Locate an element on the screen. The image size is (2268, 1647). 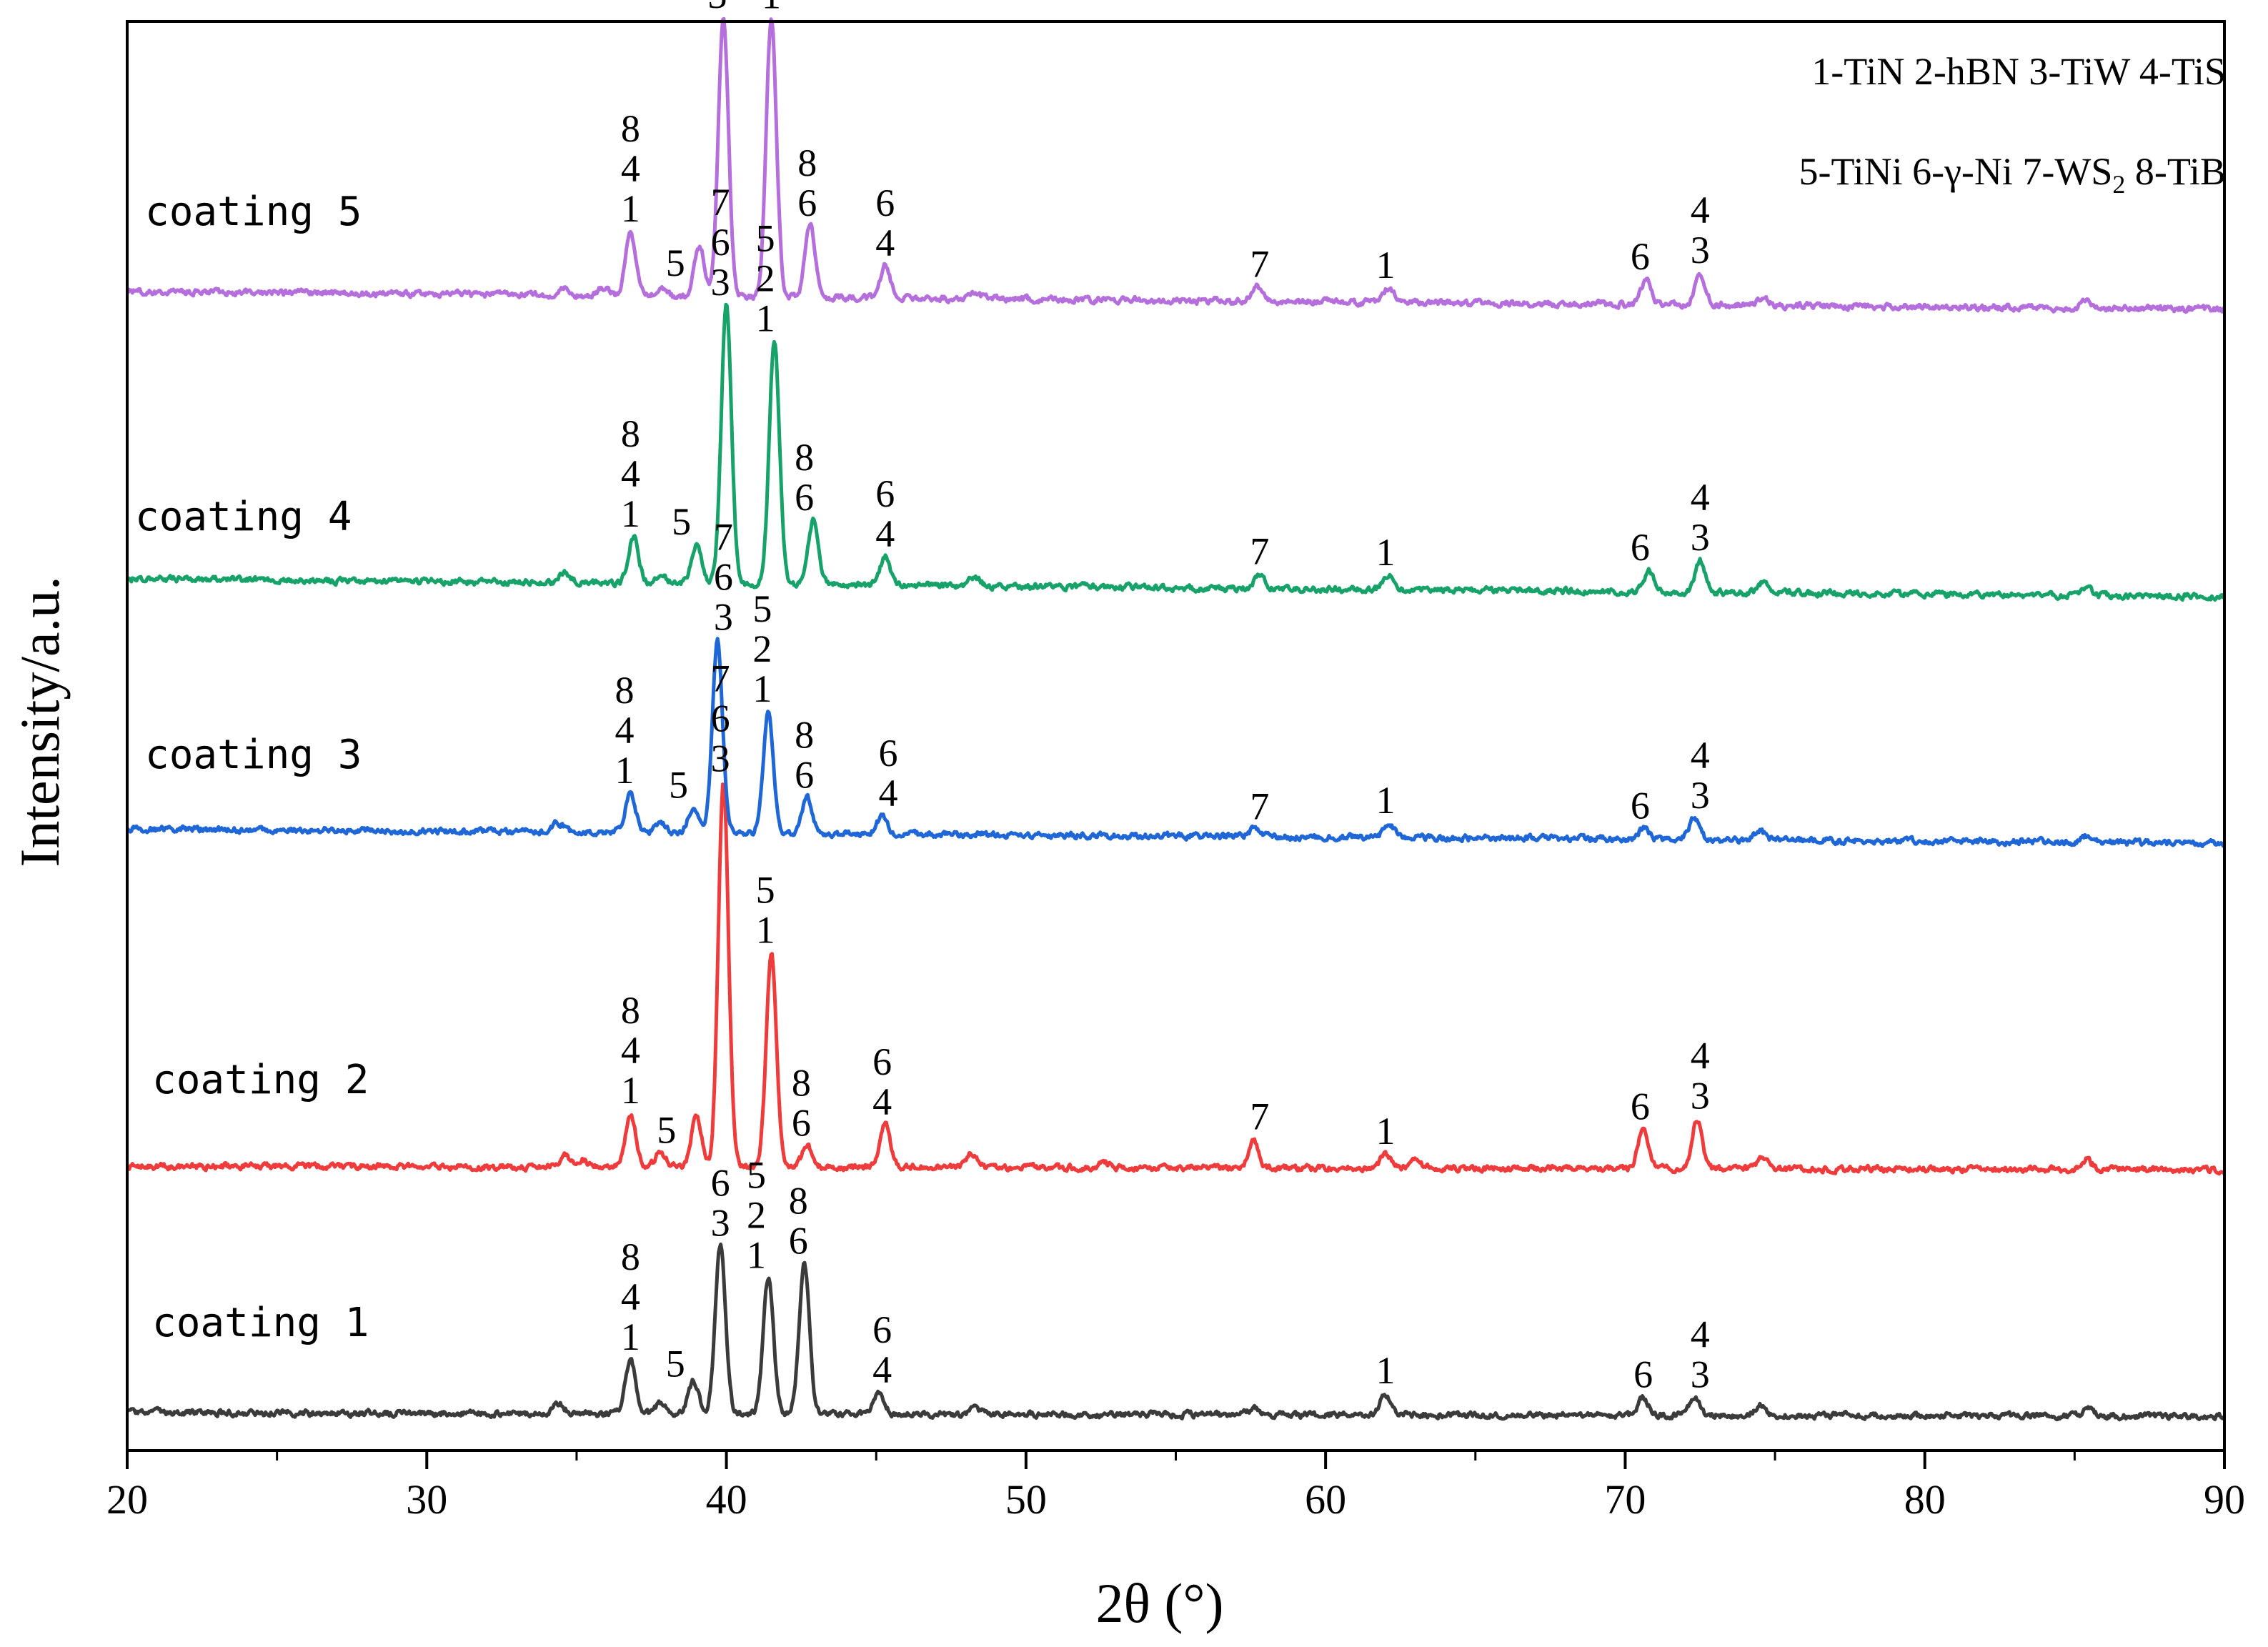
x-tick-label: 20 is located at coordinates (127, 1499).